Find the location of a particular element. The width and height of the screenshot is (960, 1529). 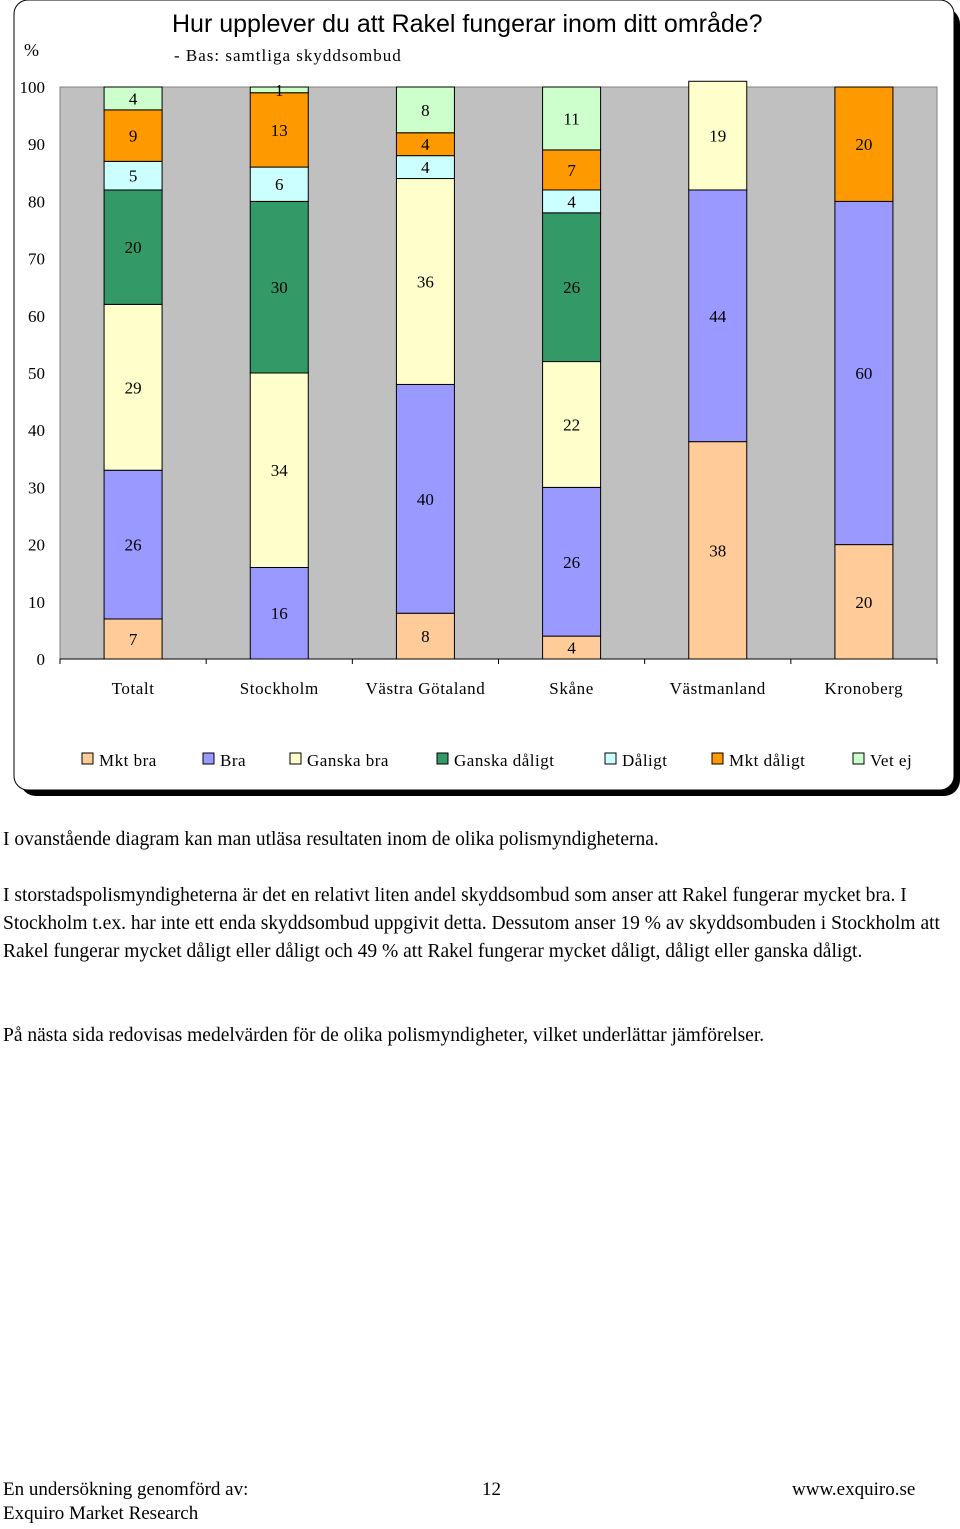

y-tick-label: 30 is located at coordinates (36, 487).